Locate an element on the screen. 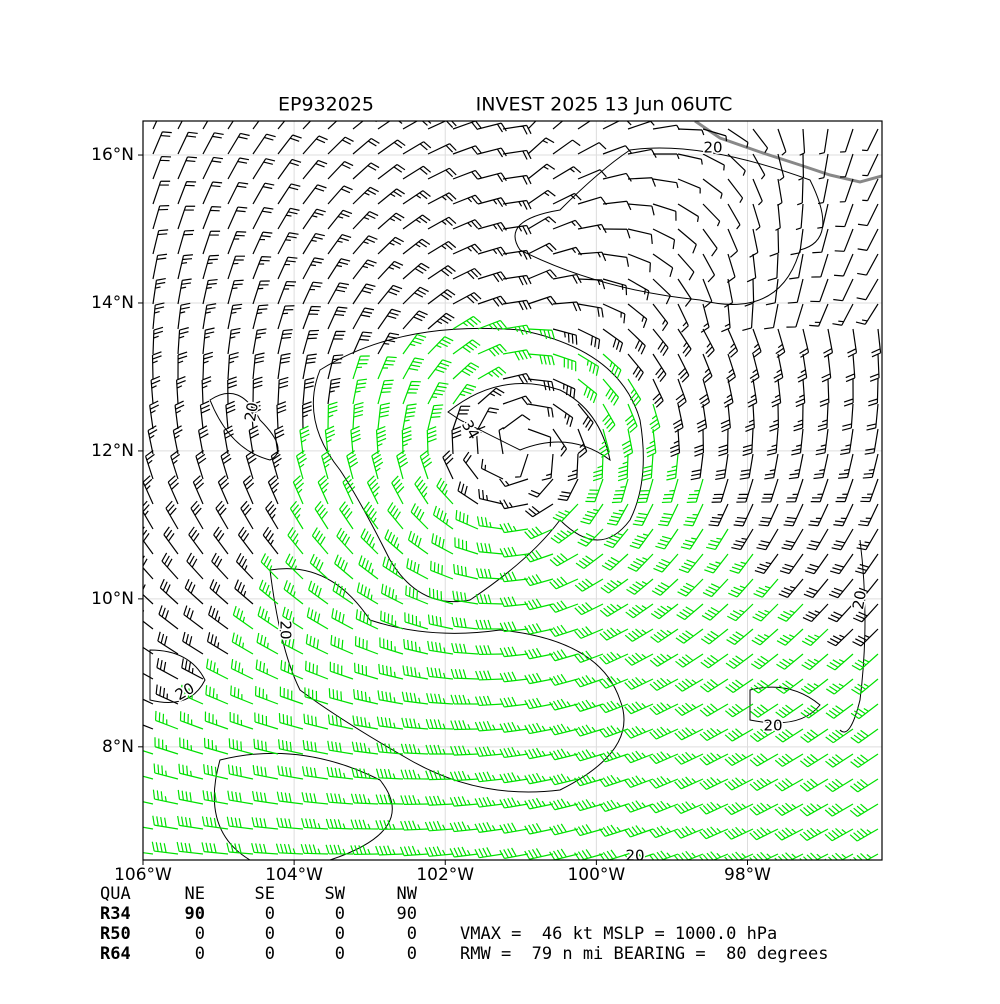  contour is located at coordinates (785, 705).